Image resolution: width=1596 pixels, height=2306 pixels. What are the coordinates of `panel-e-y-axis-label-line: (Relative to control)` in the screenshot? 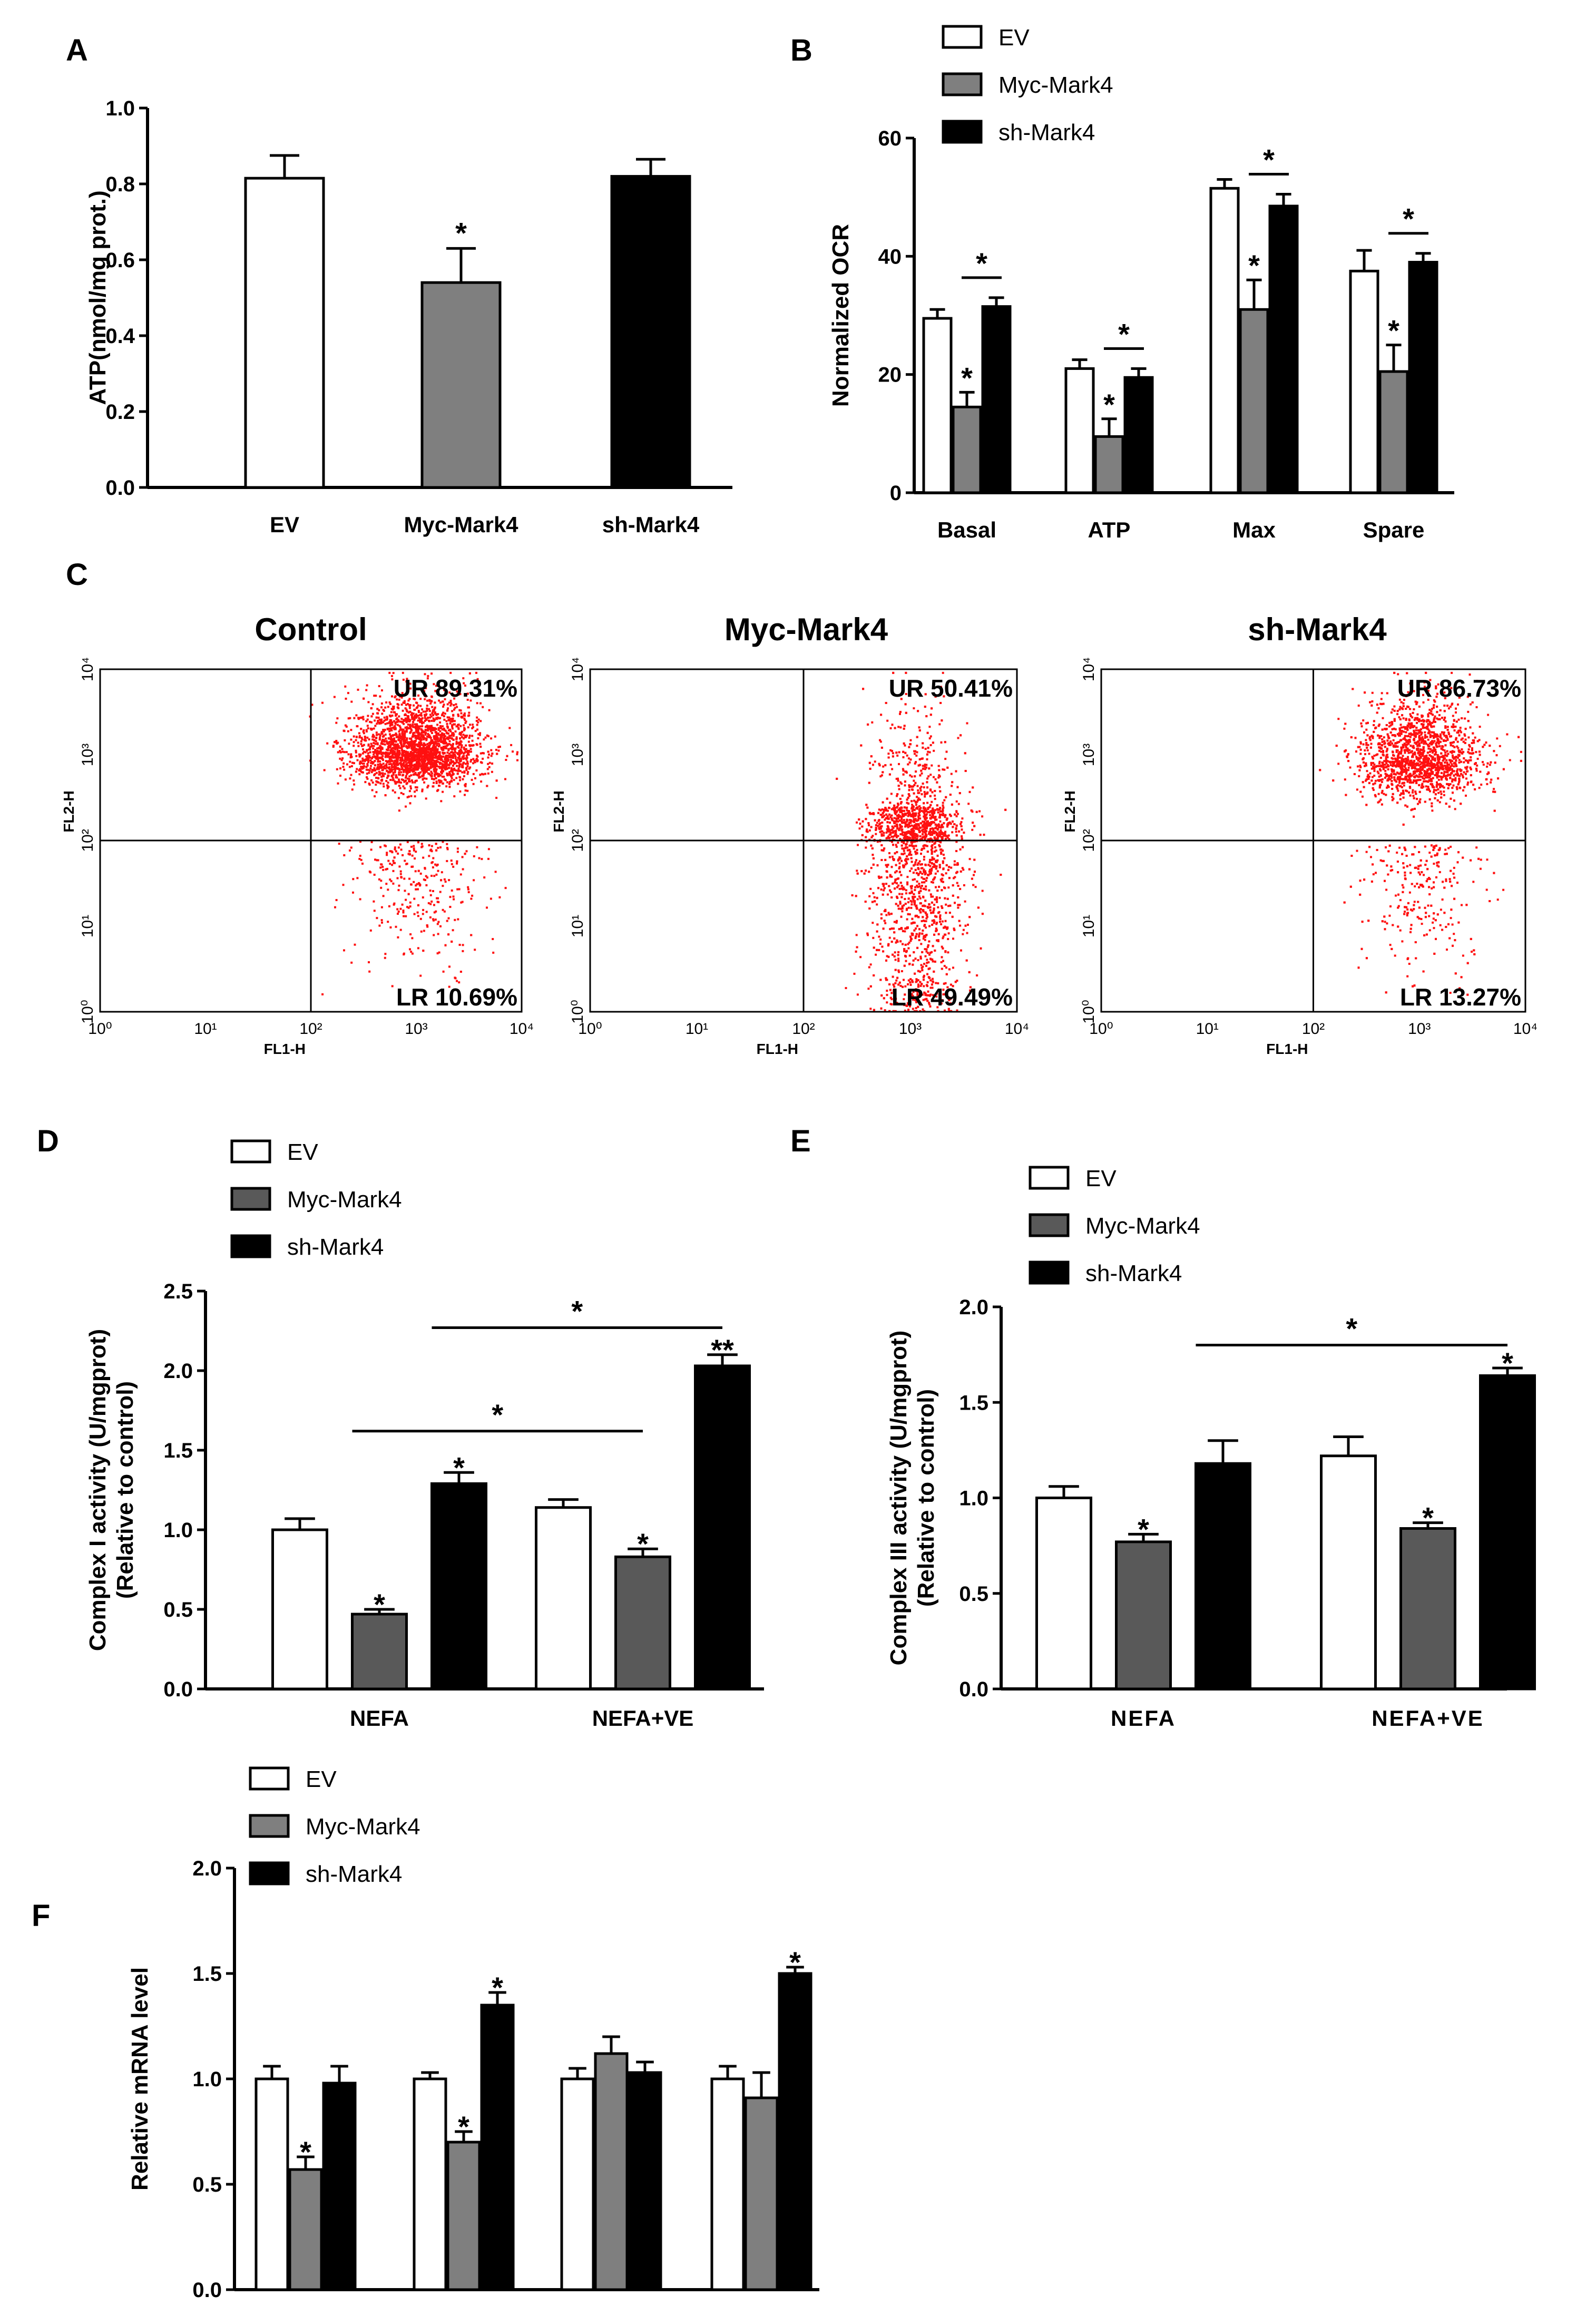 It's located at (926, 1498).